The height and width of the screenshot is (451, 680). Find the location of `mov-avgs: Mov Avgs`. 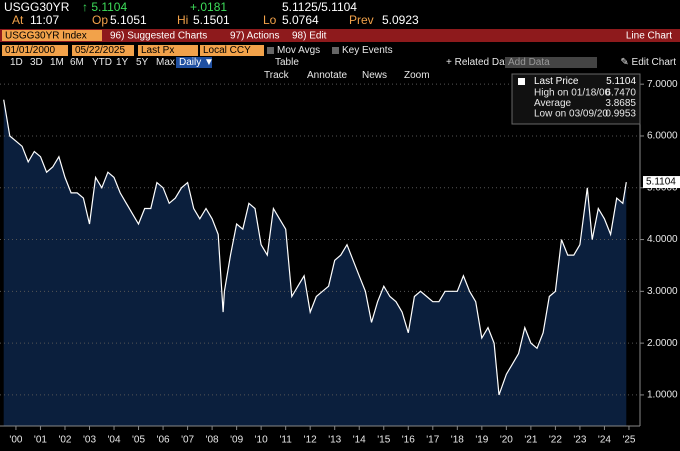

mov-avgs: Mov Avgs is located at coordinates (298, 50).